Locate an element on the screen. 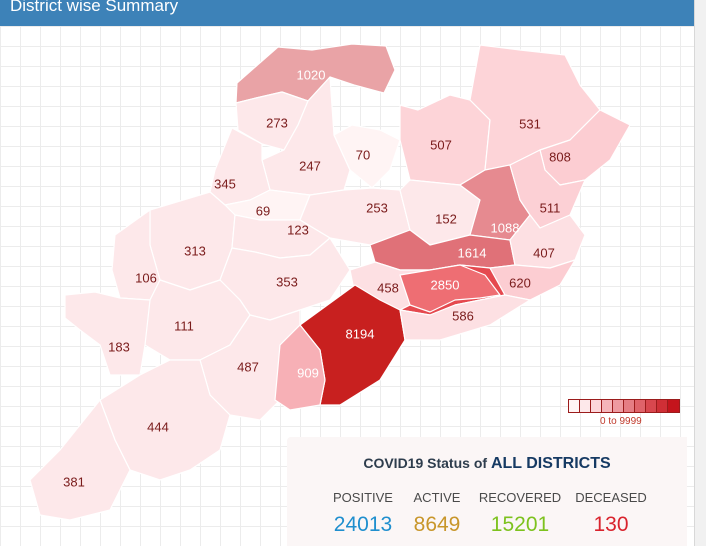 The height and width of the screenshot is (546, 706). stat-deceased: DECEASED 130 is located at coordinates (611, 513).